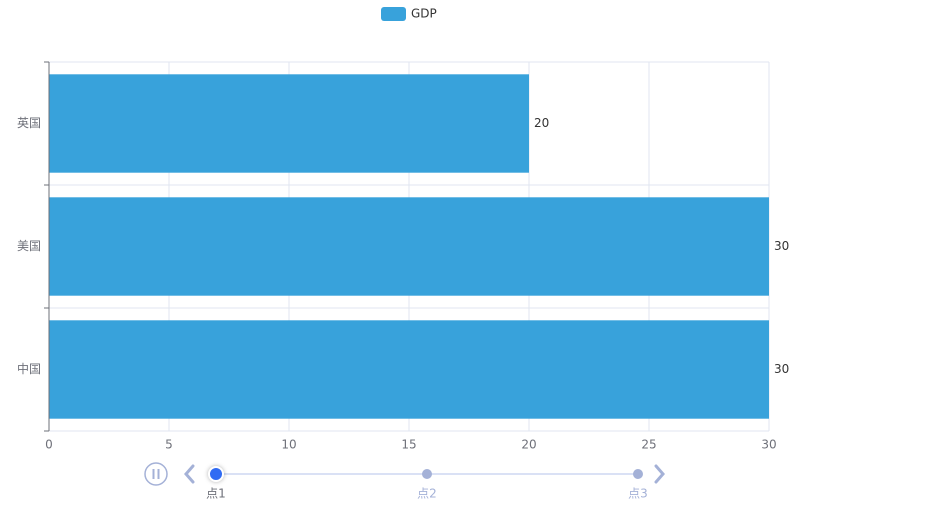 The width and height of the screenshot is (943, 529). Describe the element at coordinates (768, 445) in the screenshot. I see `x-tick-label: 30` at that location.